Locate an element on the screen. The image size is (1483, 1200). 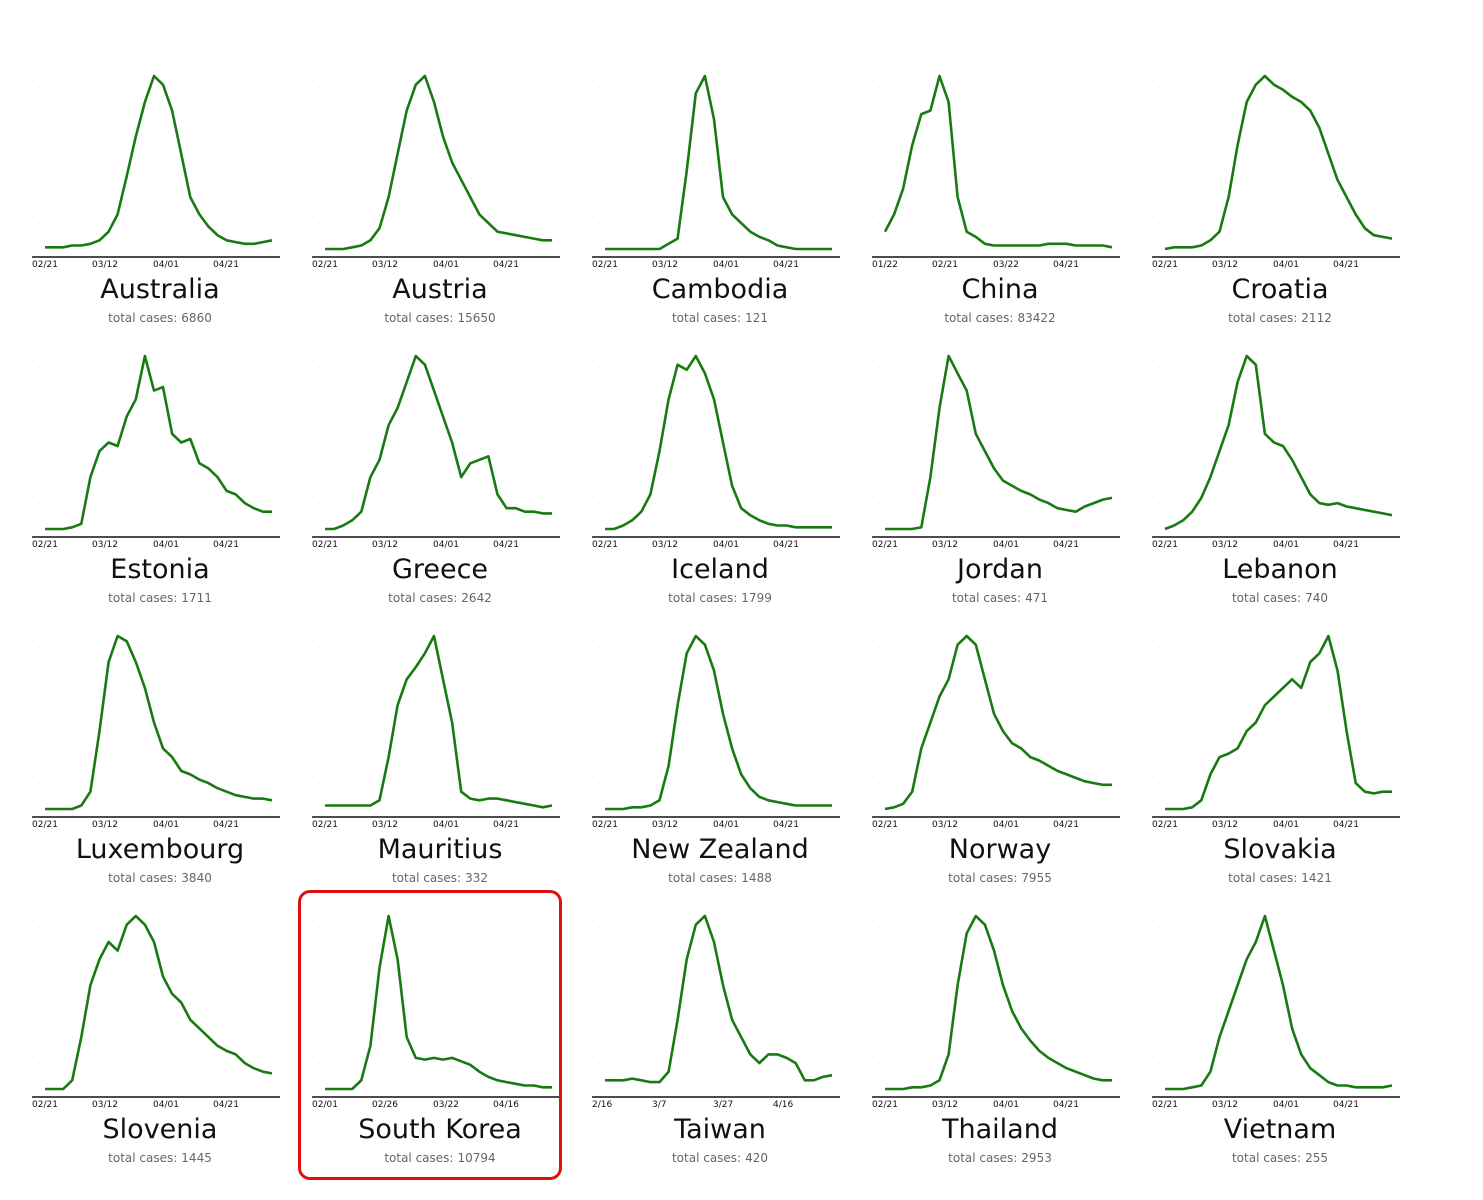
total-cases-value: 471 is located at coordinates (1037, 598).